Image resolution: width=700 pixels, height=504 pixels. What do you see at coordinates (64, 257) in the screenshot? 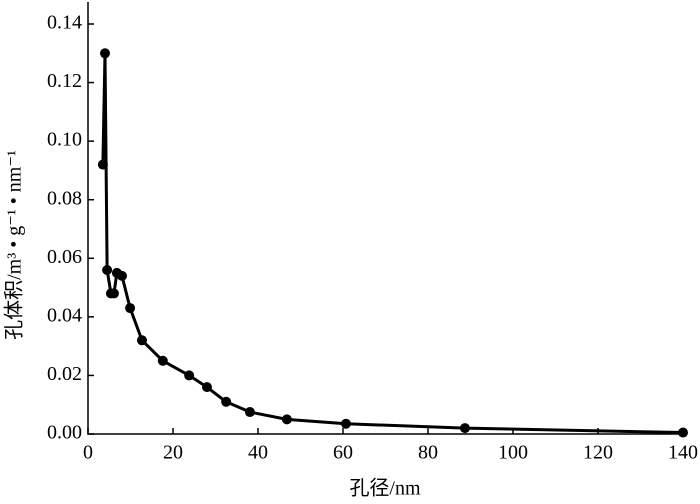
I see `y-tick-label: 0.06` at bounding box center [64, 257].